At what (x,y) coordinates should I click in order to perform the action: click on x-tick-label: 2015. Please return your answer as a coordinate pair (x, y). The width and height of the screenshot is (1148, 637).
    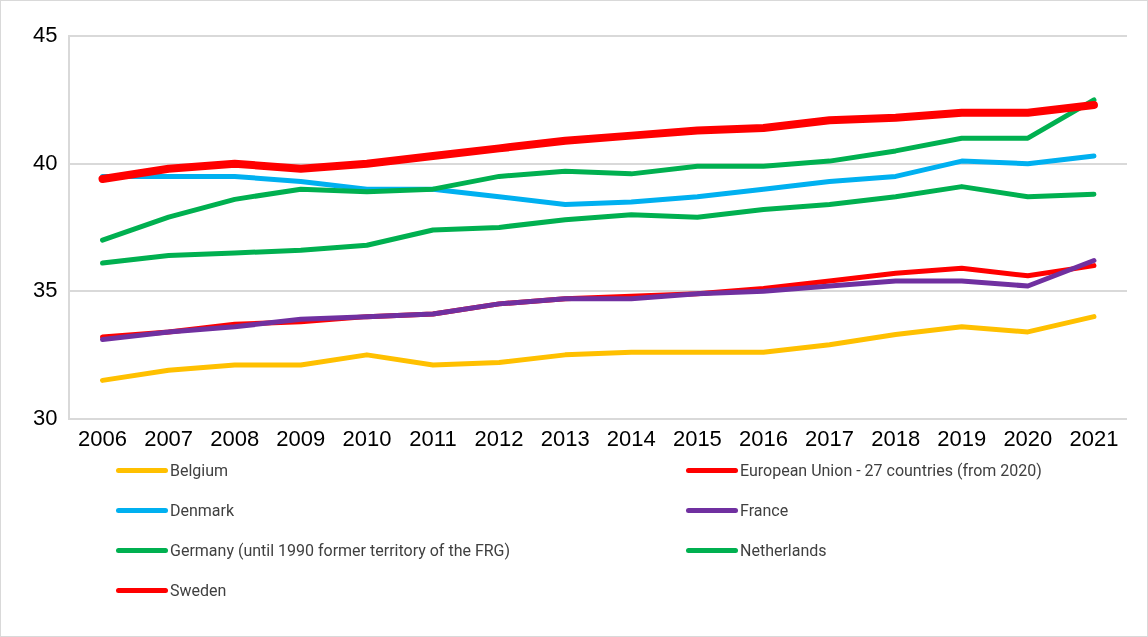
    Looking at the image, I should click on (697, 438).